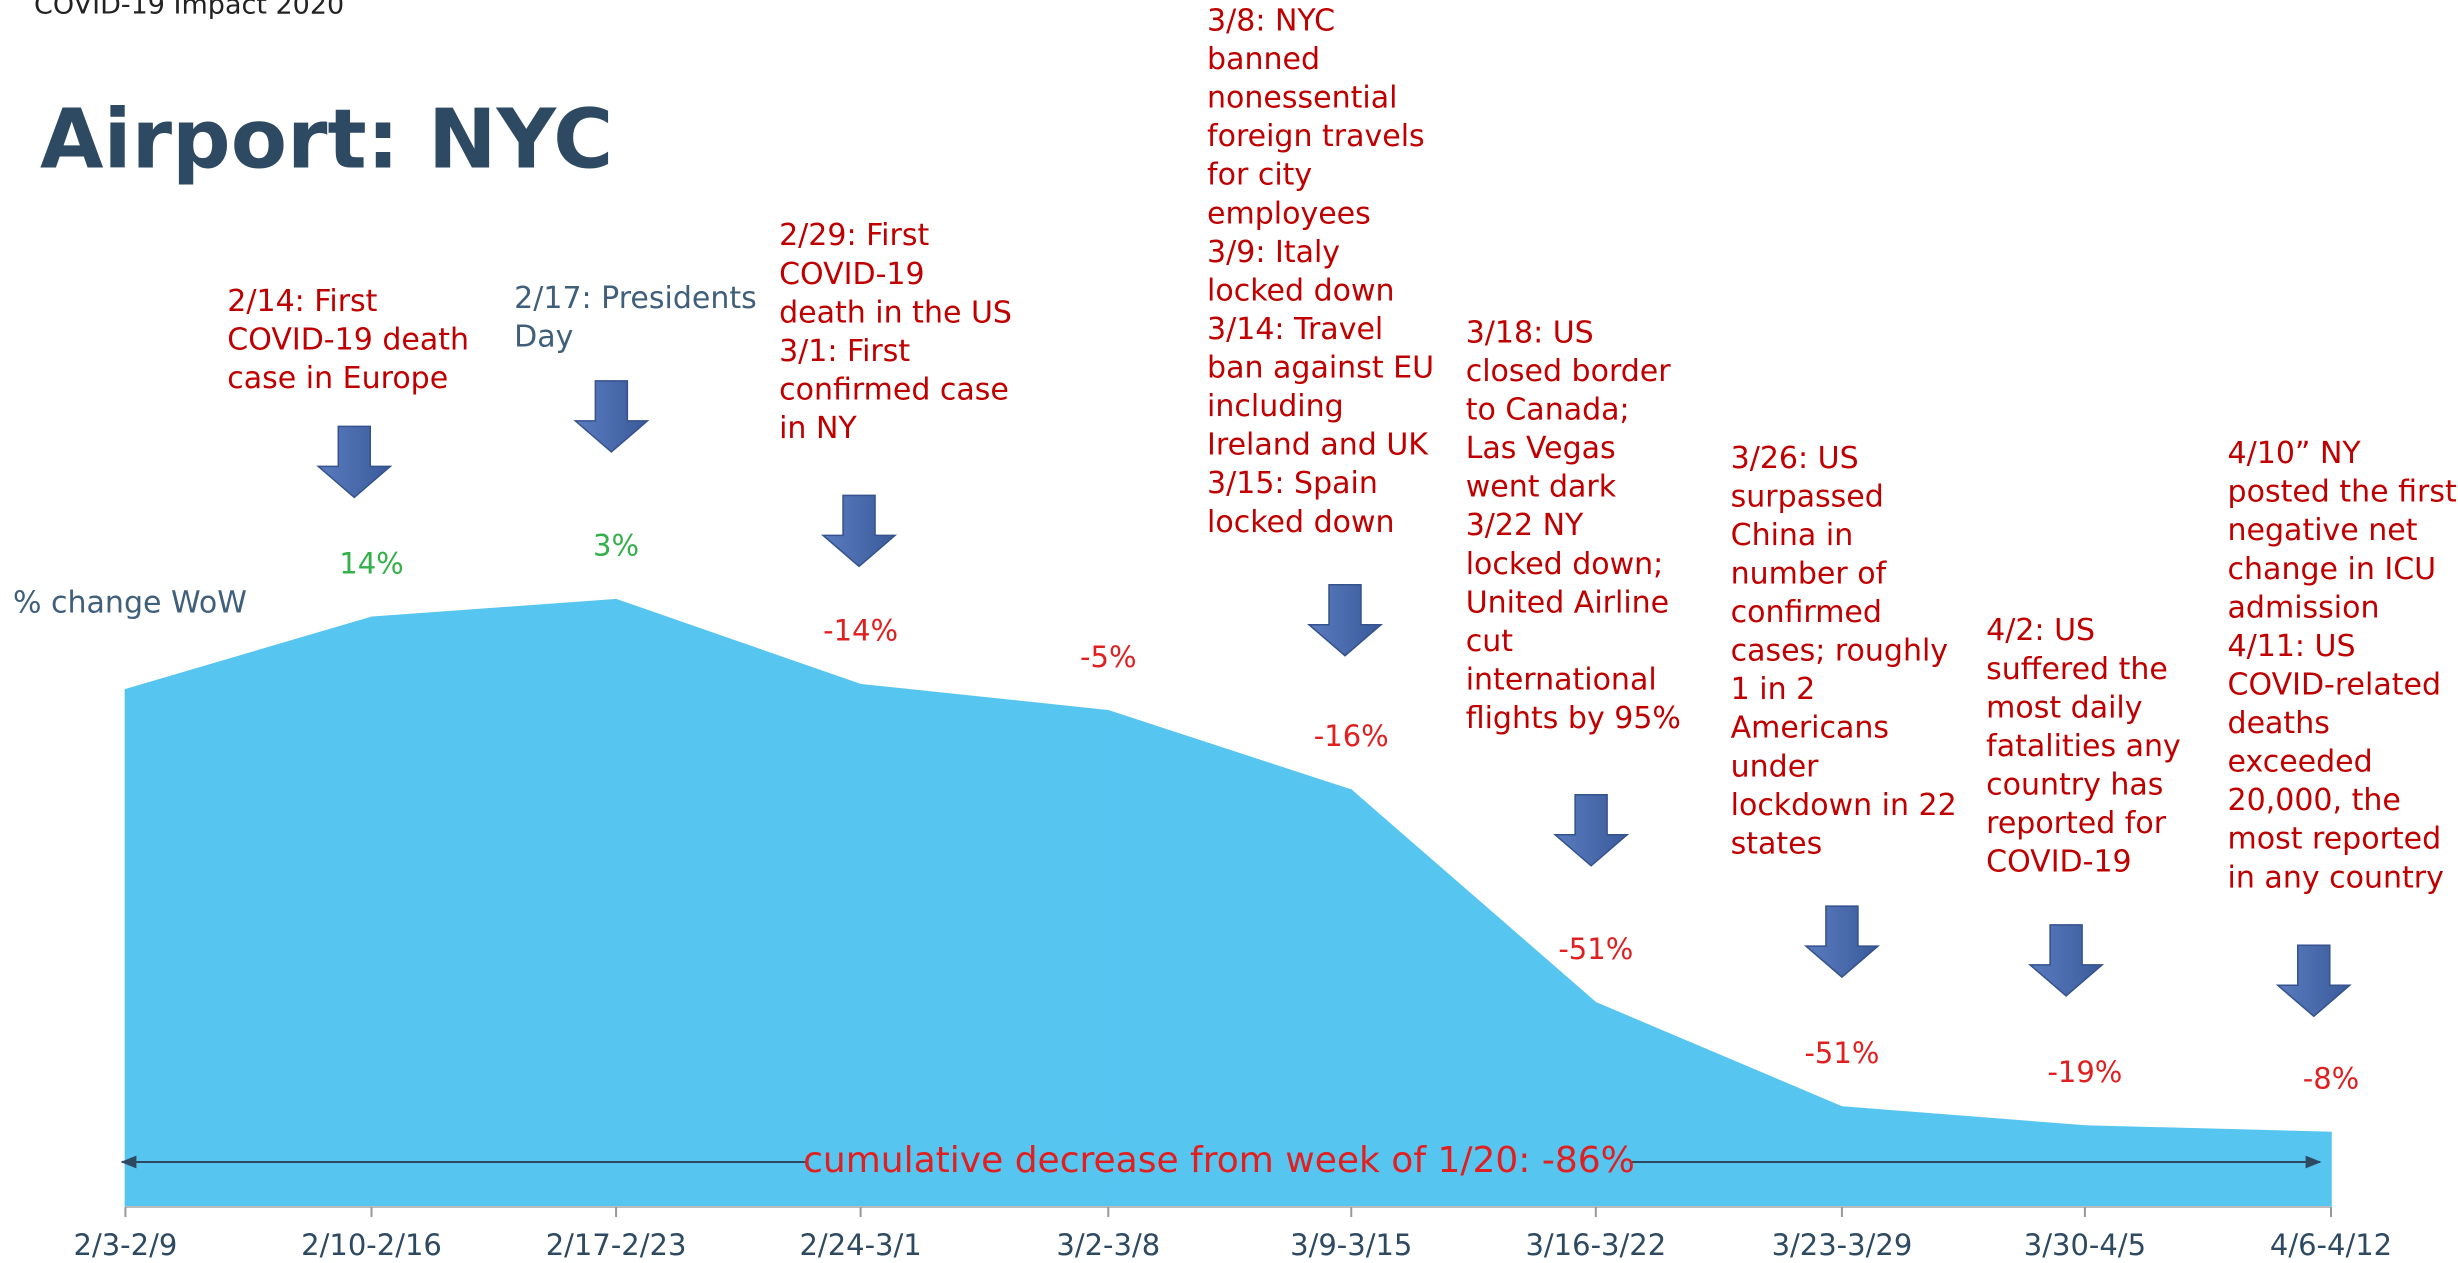 The height and width of the screenshot is (1263, 2458). Describe the element at coordinates (1807, 496) in the screenshot. I see `annotation-line: surpassed` at that location.